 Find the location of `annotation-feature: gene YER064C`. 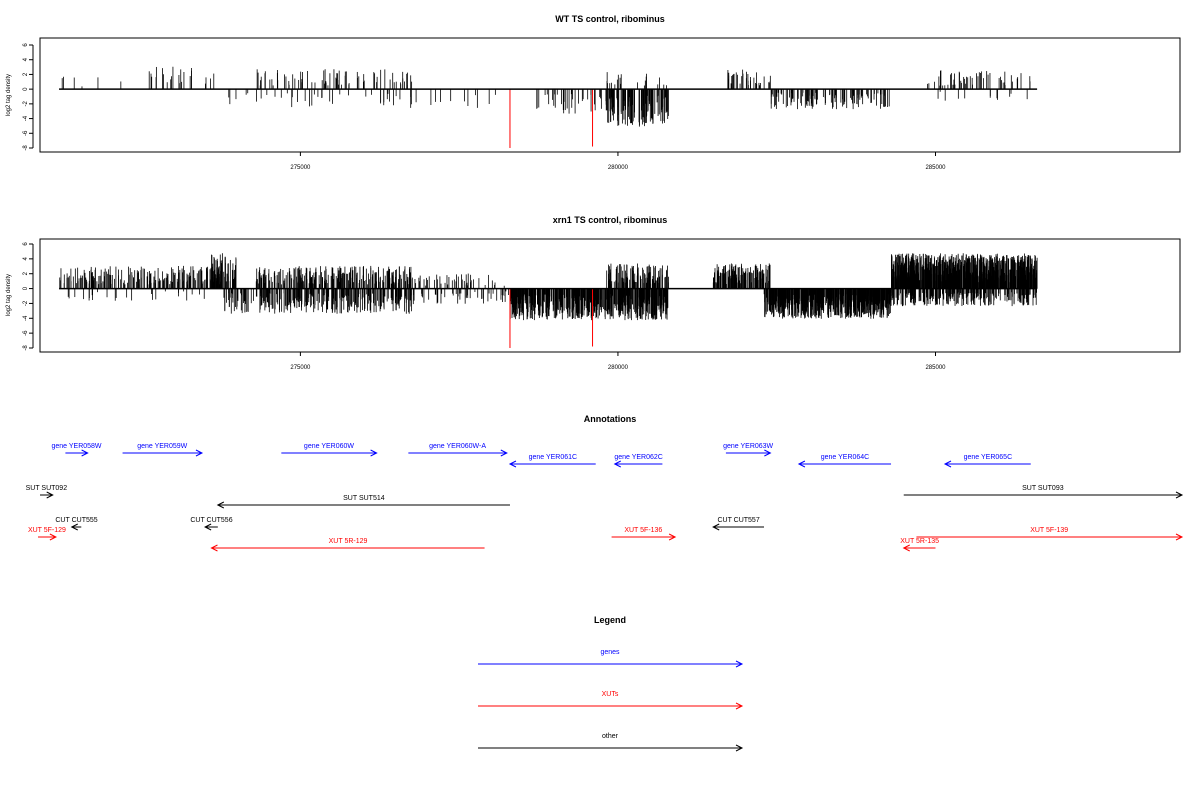

annotation-feature: gene YER064C is located at coordinates (844, 461).